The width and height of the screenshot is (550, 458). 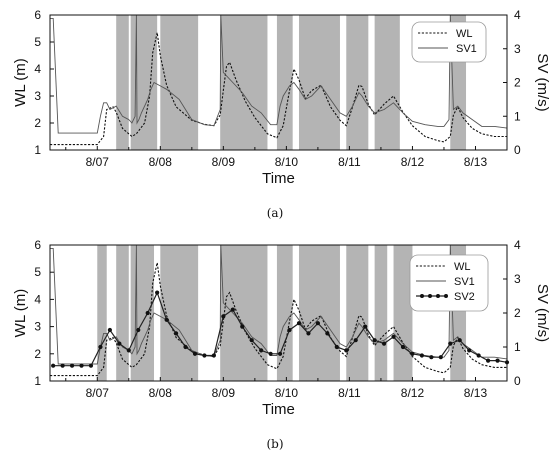 What do you see at coordinates (37, 42) in the screenshot?
I see `y-tick-label: 5` at bounding box center [37, 42].